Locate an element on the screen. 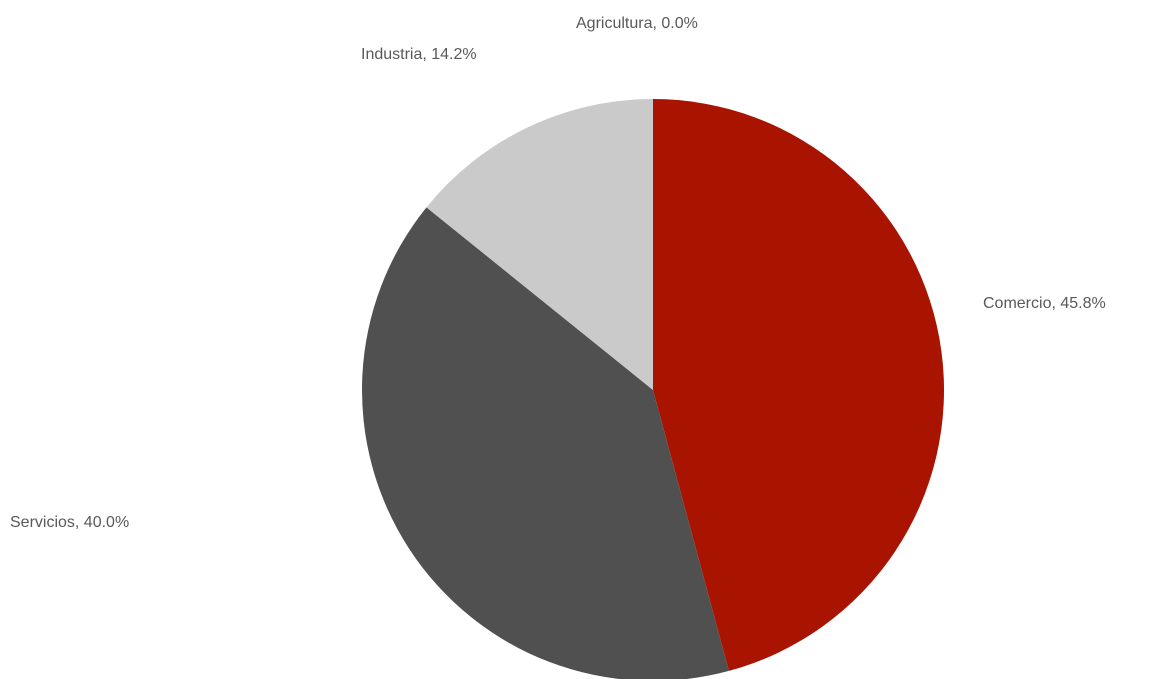 The width and height of the screenshot is (1150, 679). data-label-comercio: Comercio, 45.8% is located at coordinates (1044, 303).